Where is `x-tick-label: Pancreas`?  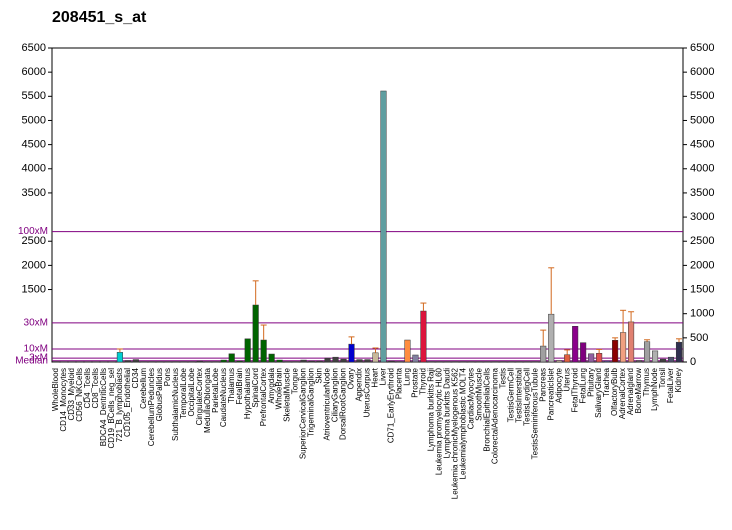
x-tick-label: Pancreas is located at coordinates (542, 385).